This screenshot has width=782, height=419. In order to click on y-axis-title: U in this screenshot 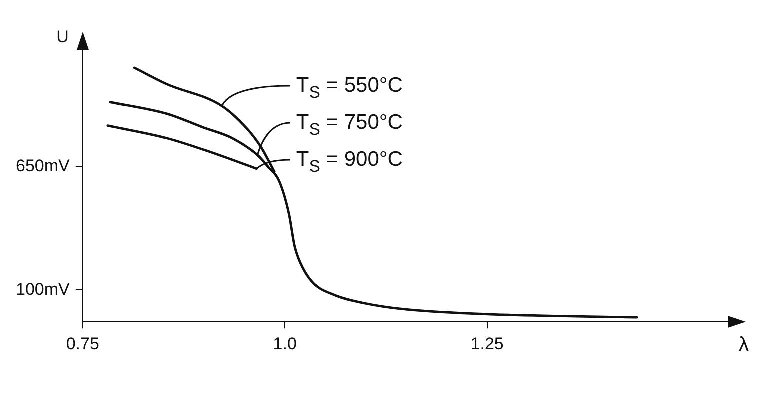, I will do `click(62, 37)`.